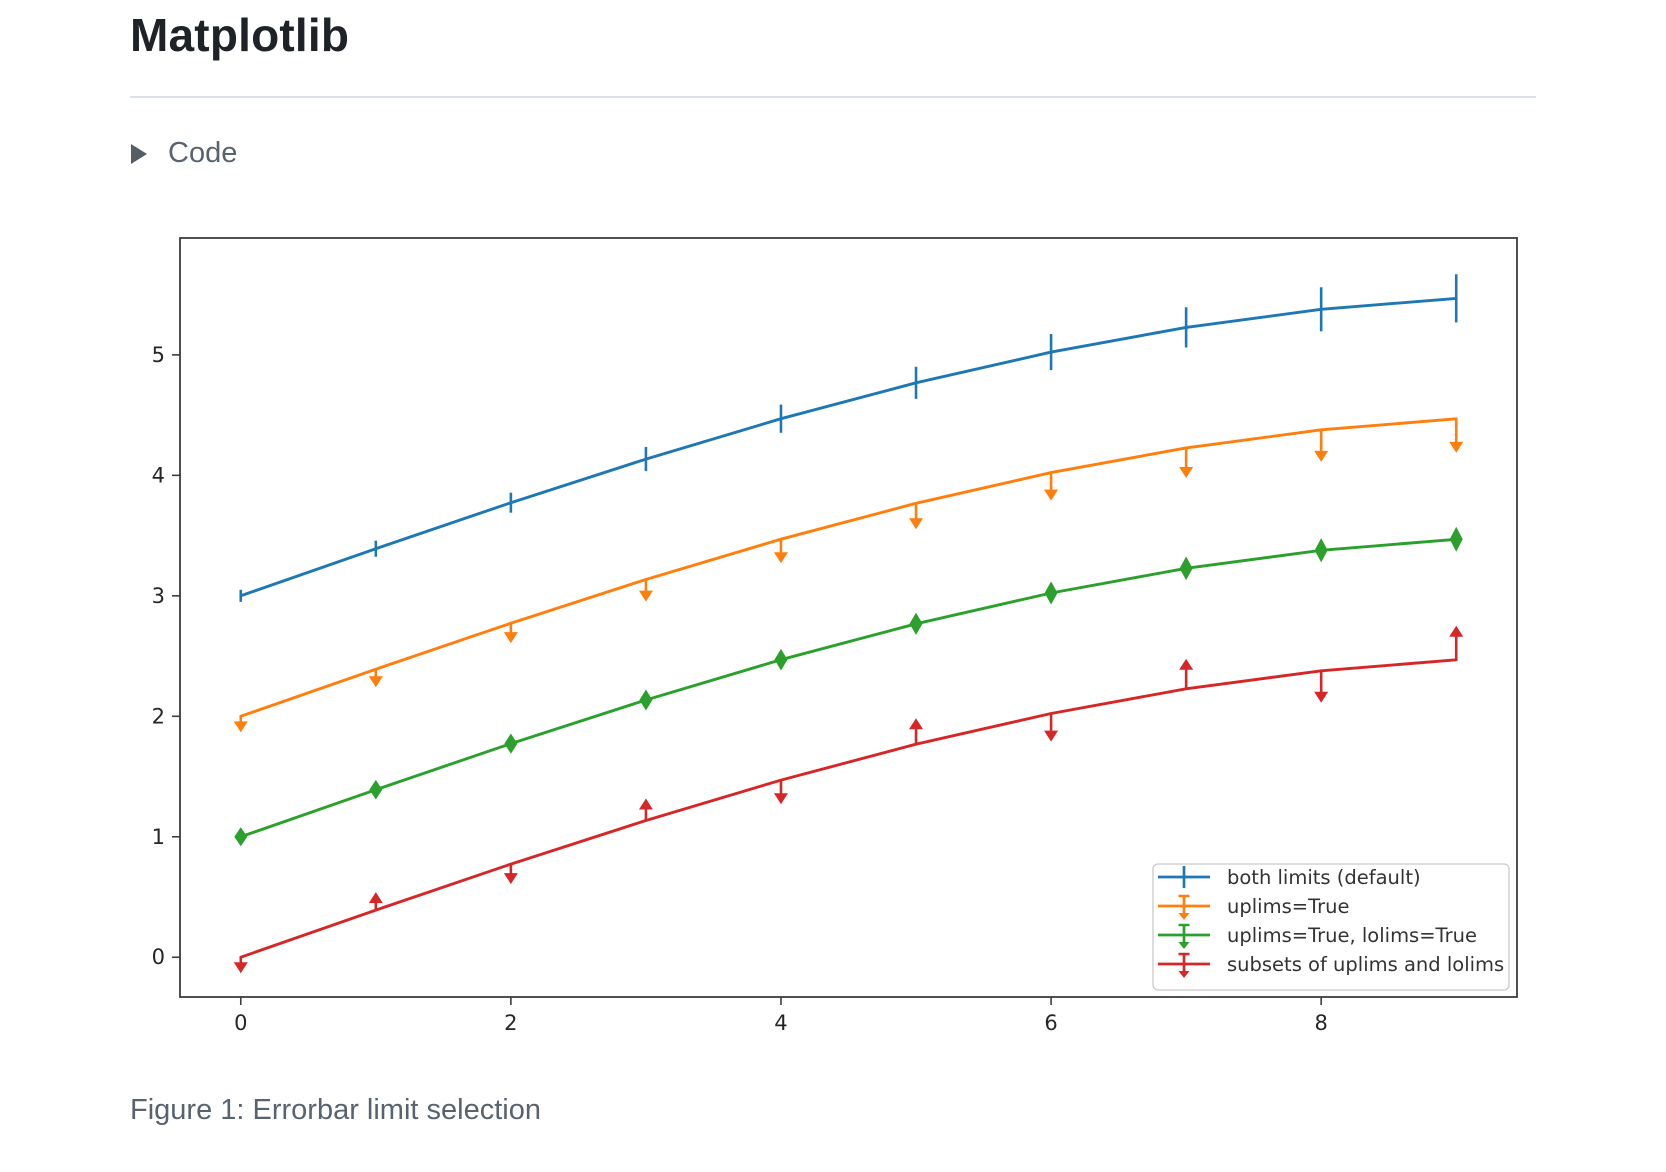 The image size is (1666, 1172). What do you see at coordinates (1288, 906) in the screenshot?
I see `legend-label: uplims=True` at bounding box center [1288, 906].